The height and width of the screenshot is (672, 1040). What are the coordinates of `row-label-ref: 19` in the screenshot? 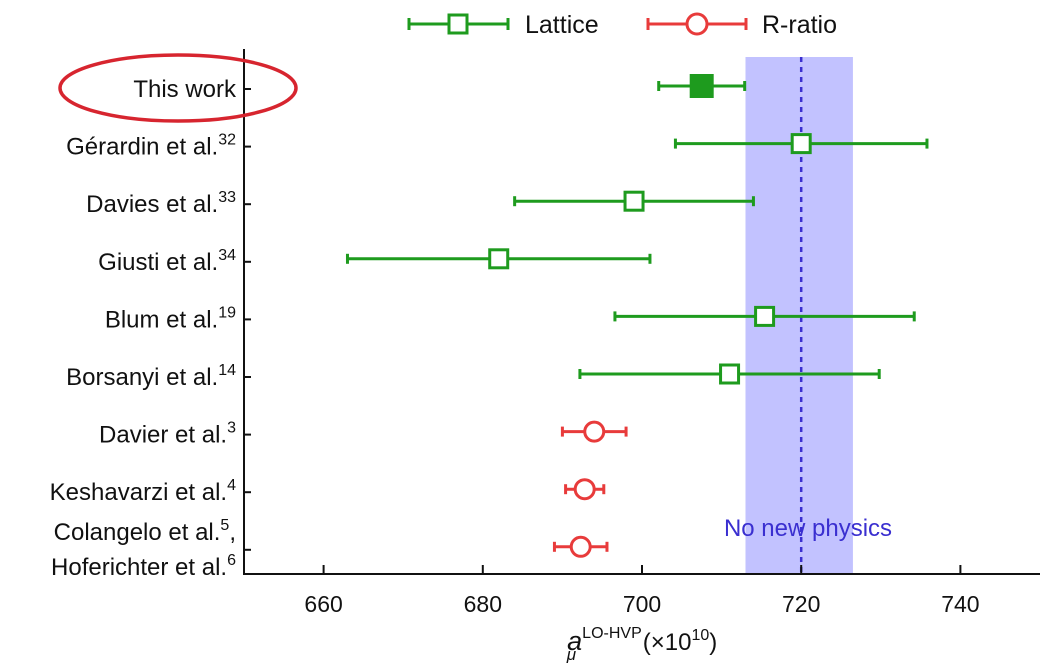 It's located at (227, 312).